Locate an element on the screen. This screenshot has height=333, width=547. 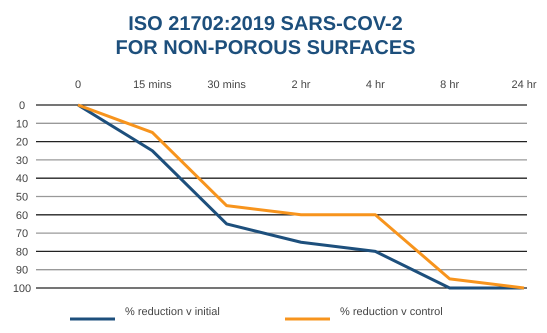
legend-label: % reduction v control is located at coordinates (391, 312).